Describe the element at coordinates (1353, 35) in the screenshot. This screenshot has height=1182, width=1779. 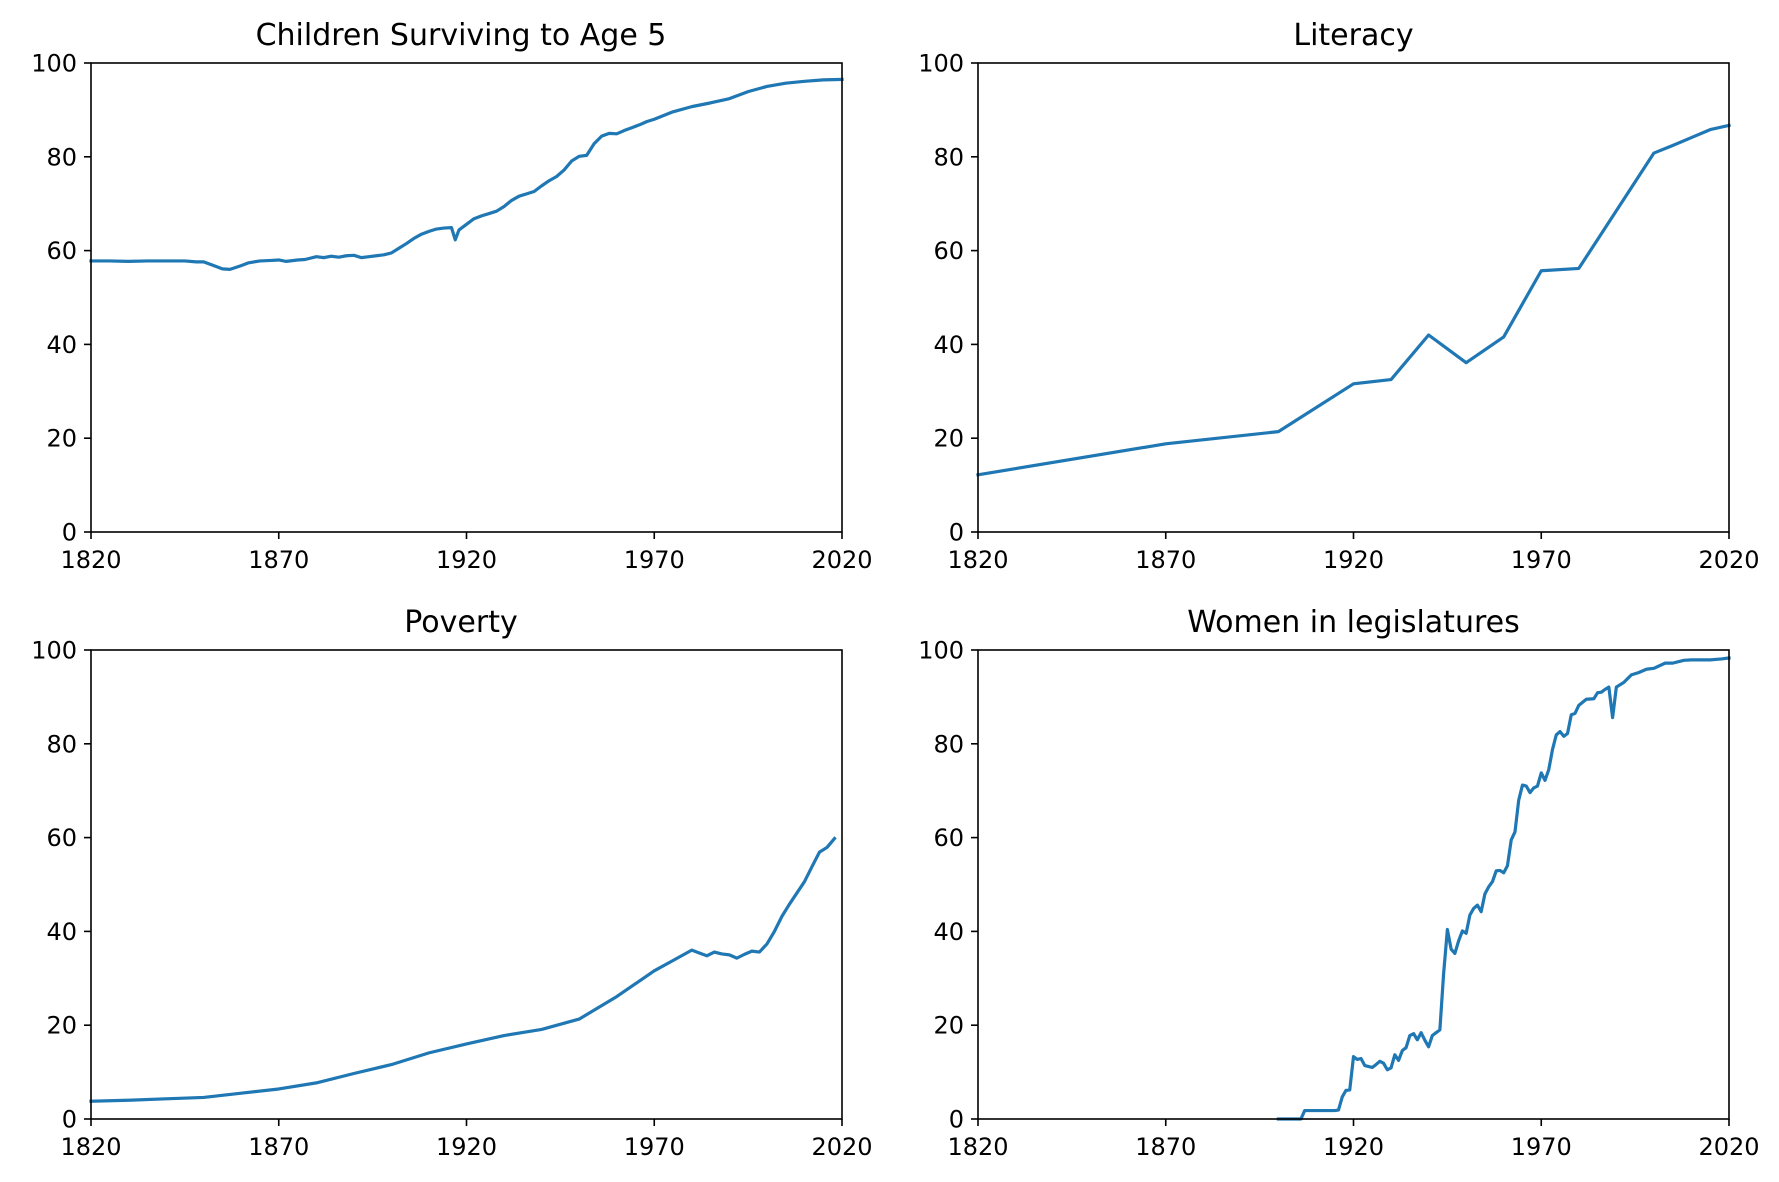
I see `chart-title: Literacy` at that location.